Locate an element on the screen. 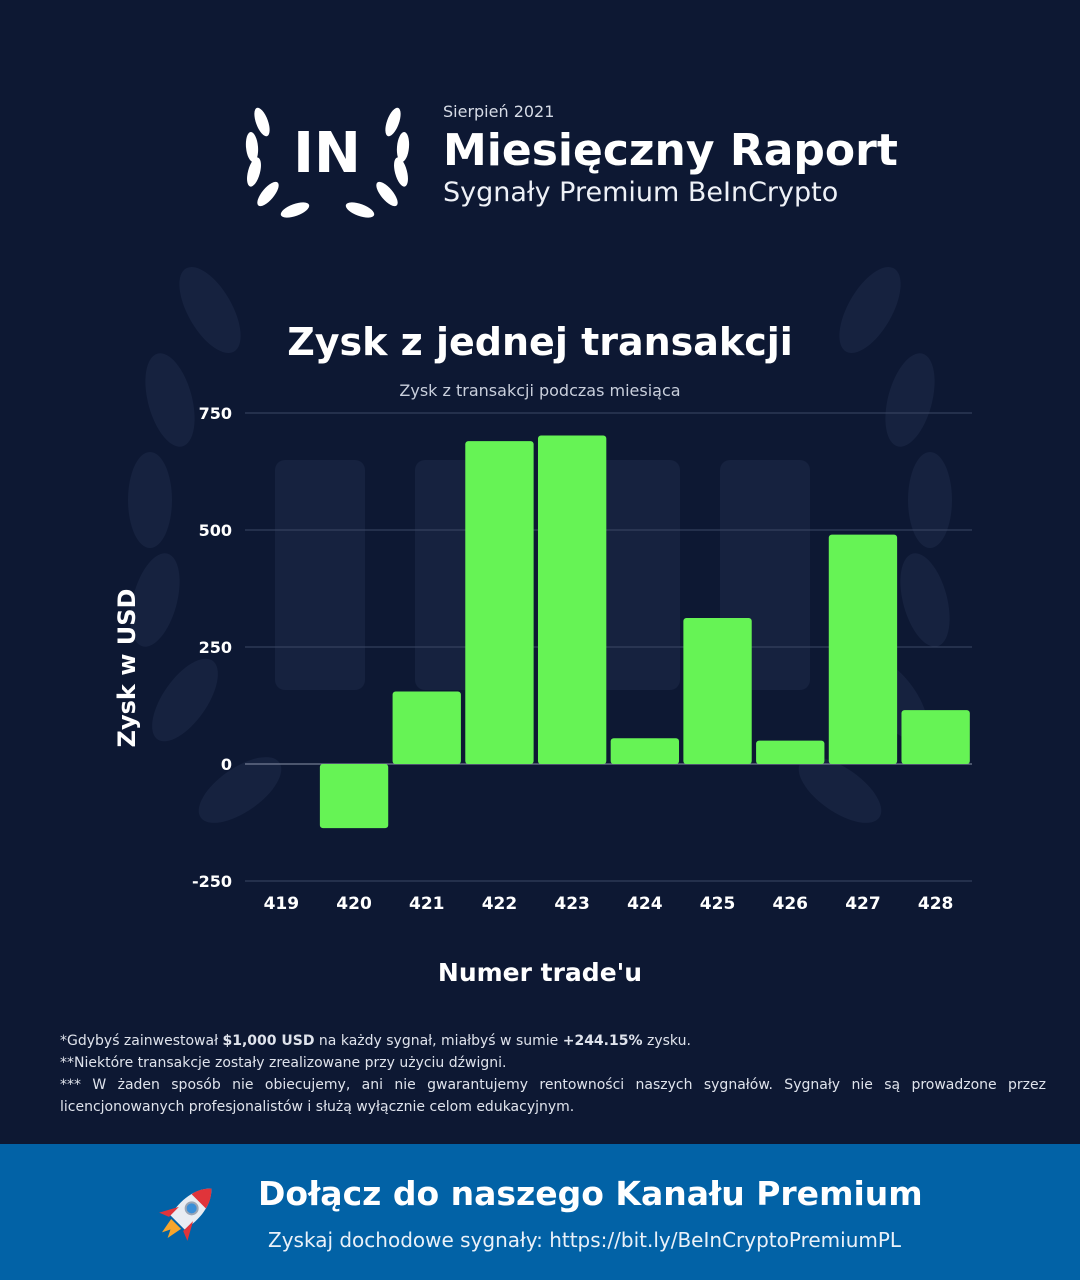 The width and height of the screenshot is (1080, 1280). y-tick-label: 750 is located at coordinates (215, 413).